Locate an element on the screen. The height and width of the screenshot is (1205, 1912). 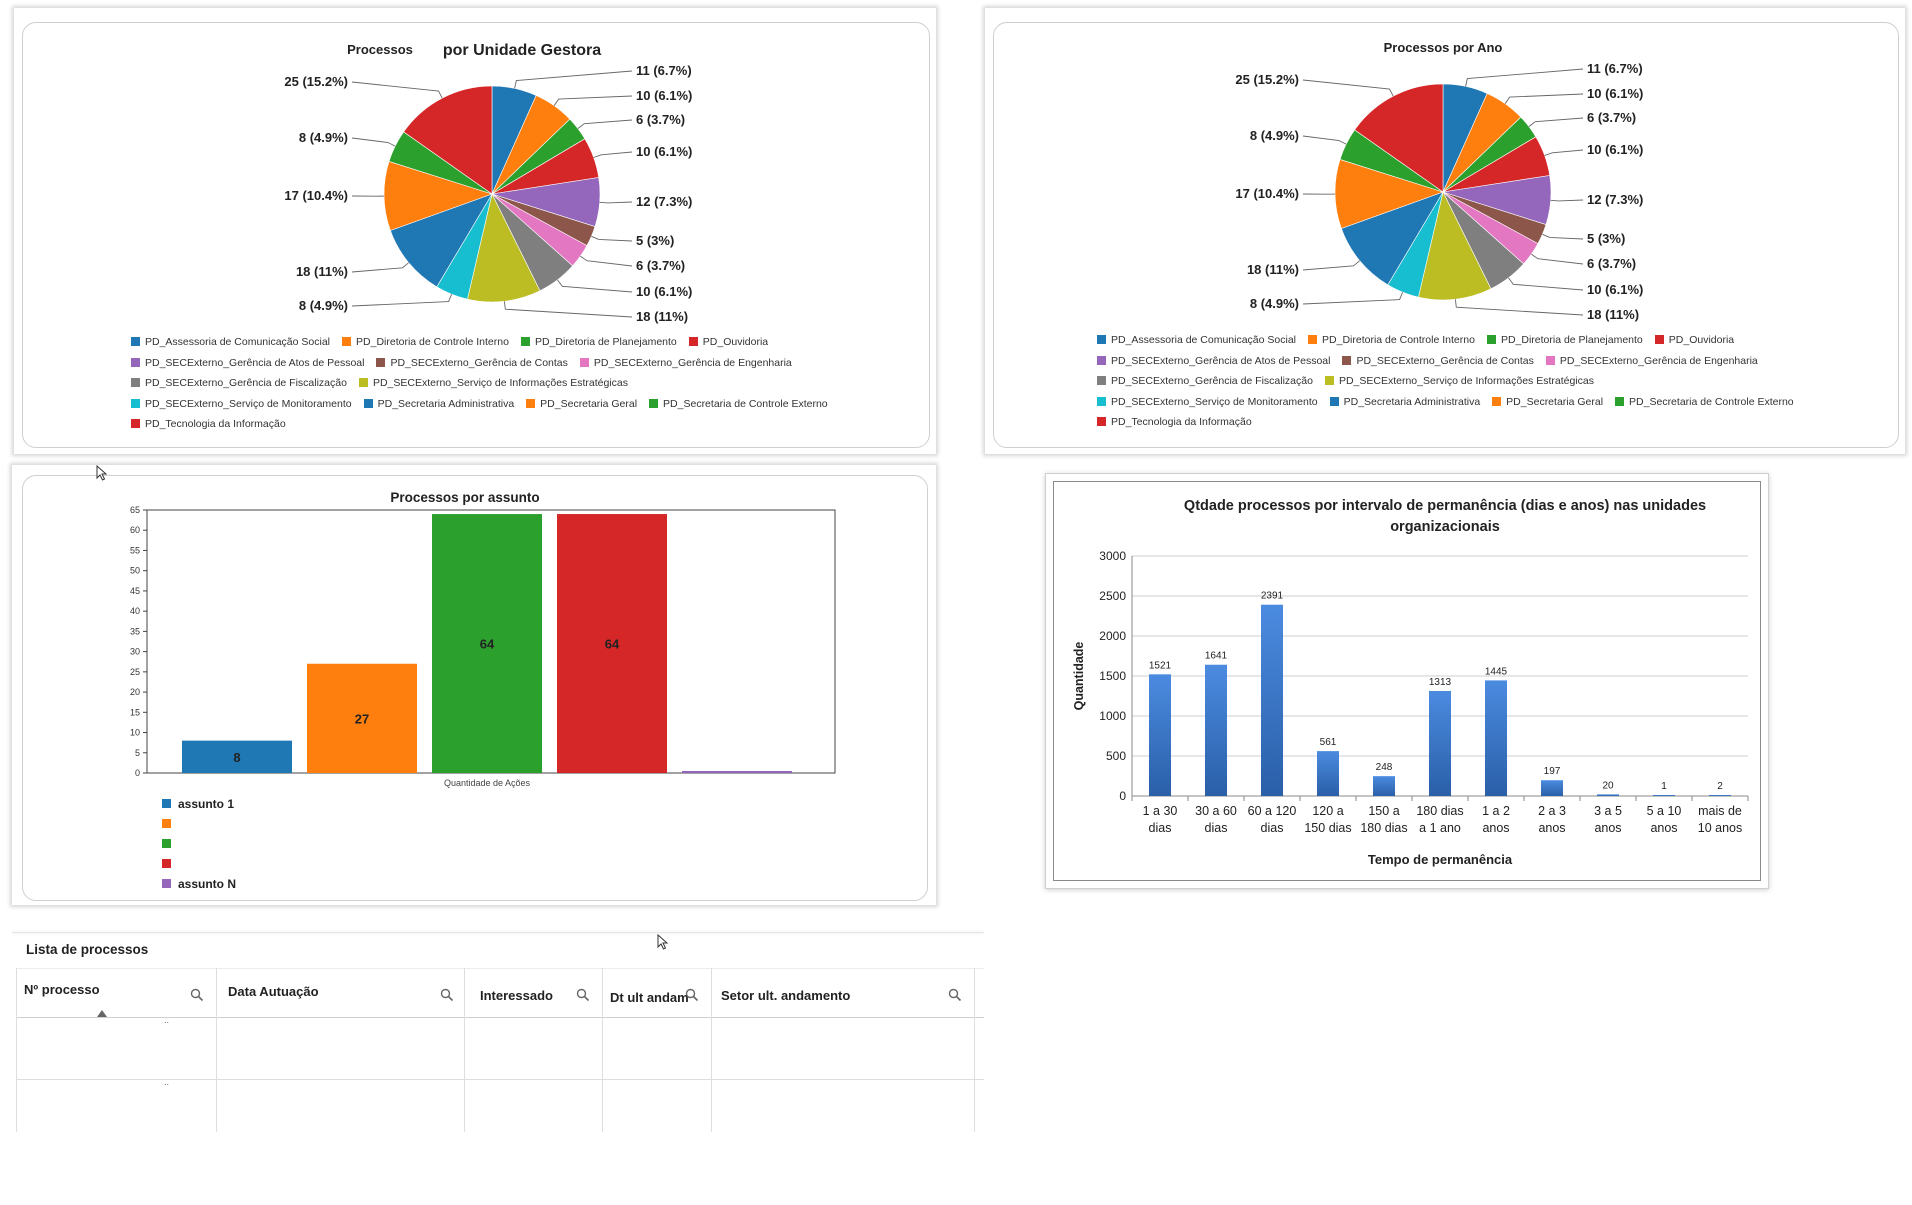
x-tick-label: mais de is located at coordinates (1720, 811).